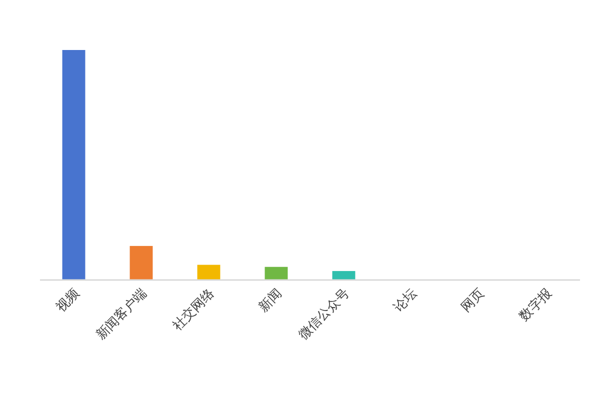  Describe the element at coordinates (68, 301) in the screenshot. I see `x-tick-label: 视频` at that location.